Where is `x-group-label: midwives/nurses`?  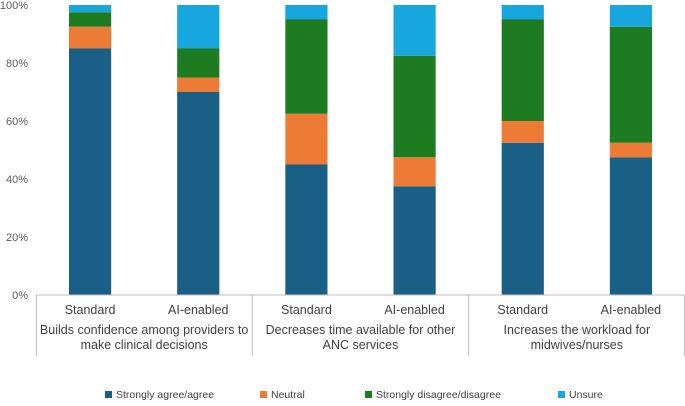
x-group-label: midwives/nurses is located at coordinates (577, 345).